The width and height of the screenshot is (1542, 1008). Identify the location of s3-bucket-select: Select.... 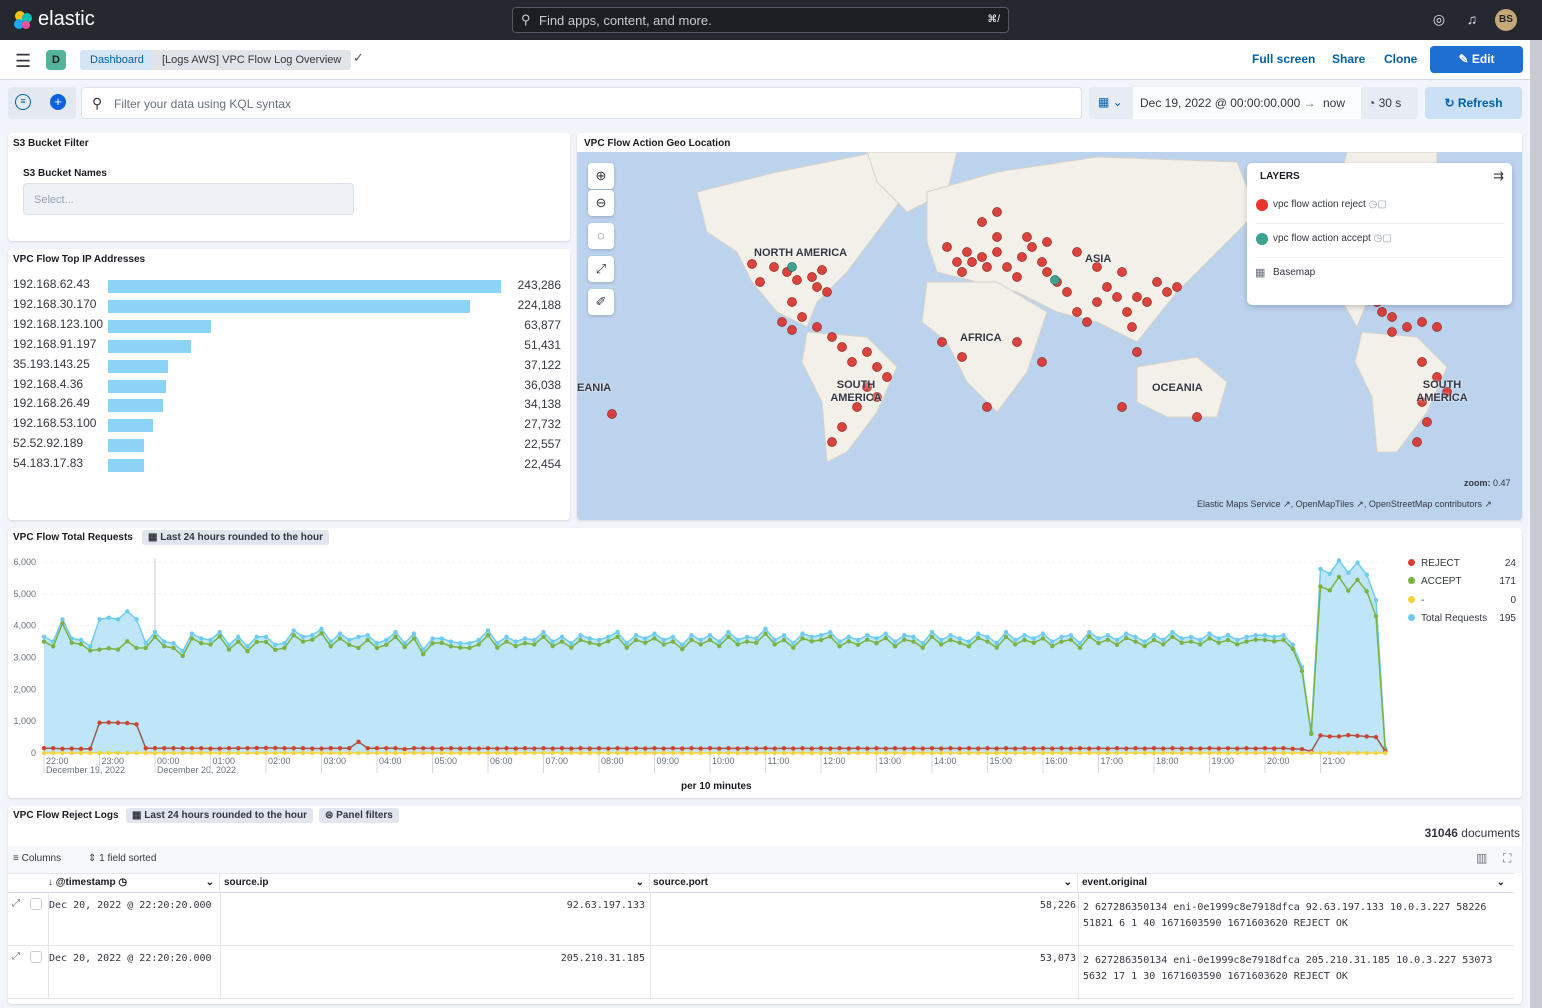
(188, 199).